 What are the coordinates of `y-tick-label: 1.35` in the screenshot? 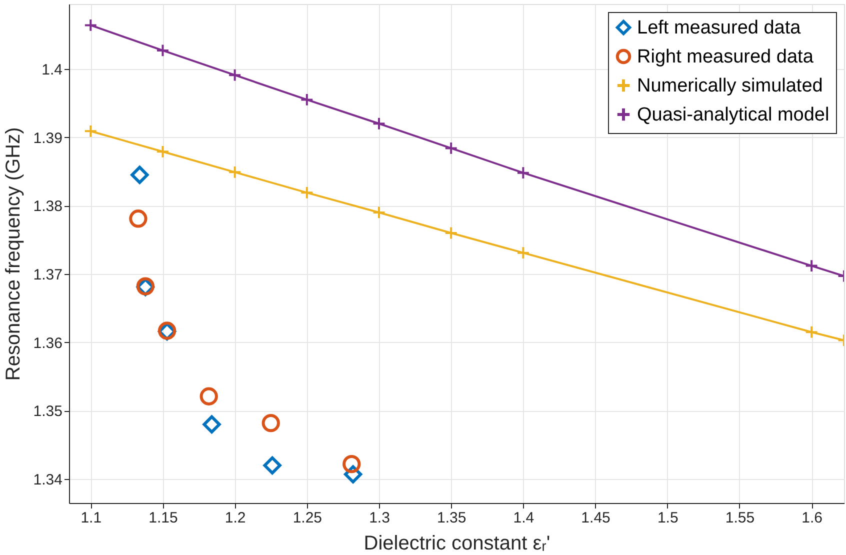 It's located at (47, 411).